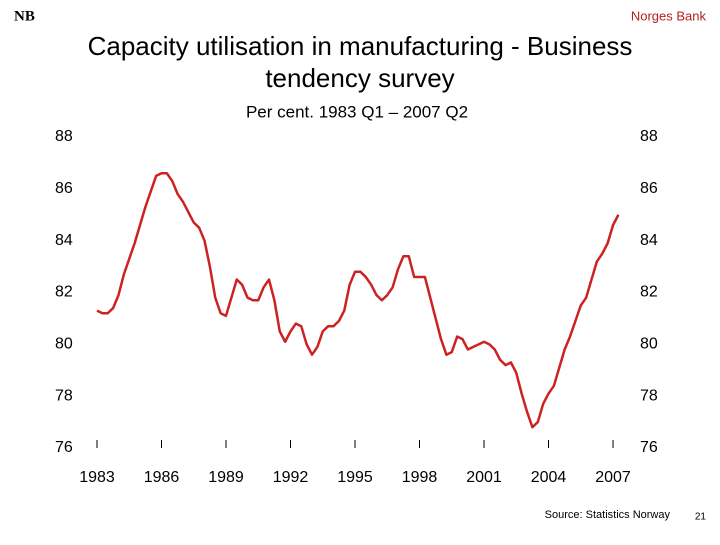 This screenshot has height=545, width=720. Describe the element at coordinates (97, 477) in the screenshot. I see `x-tick-label: 1983` at that location.